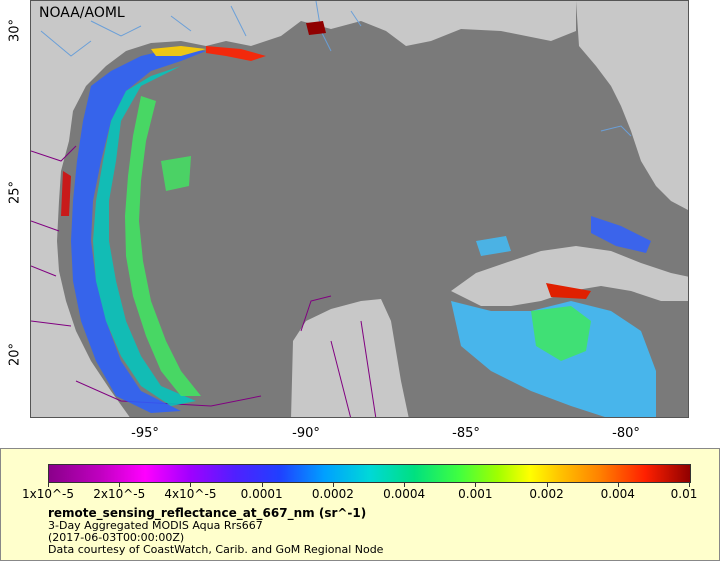 This screenshot has height=561, width=720. Describe the element at coordinates (332, 494) in the screenshot. I see `colorbar-tick-label: 0.0002` at that location.